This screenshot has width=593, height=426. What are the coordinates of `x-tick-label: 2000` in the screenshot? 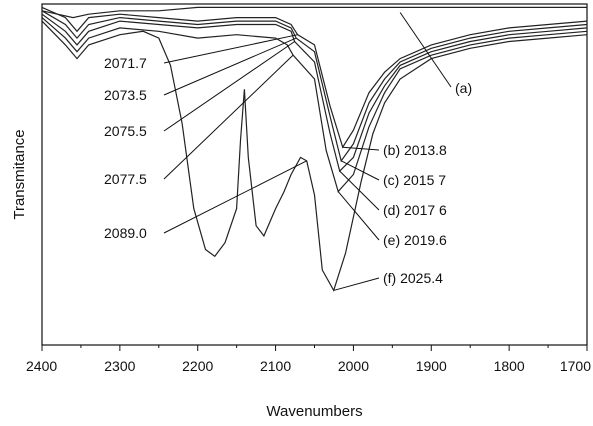 It's located at (353, 366).